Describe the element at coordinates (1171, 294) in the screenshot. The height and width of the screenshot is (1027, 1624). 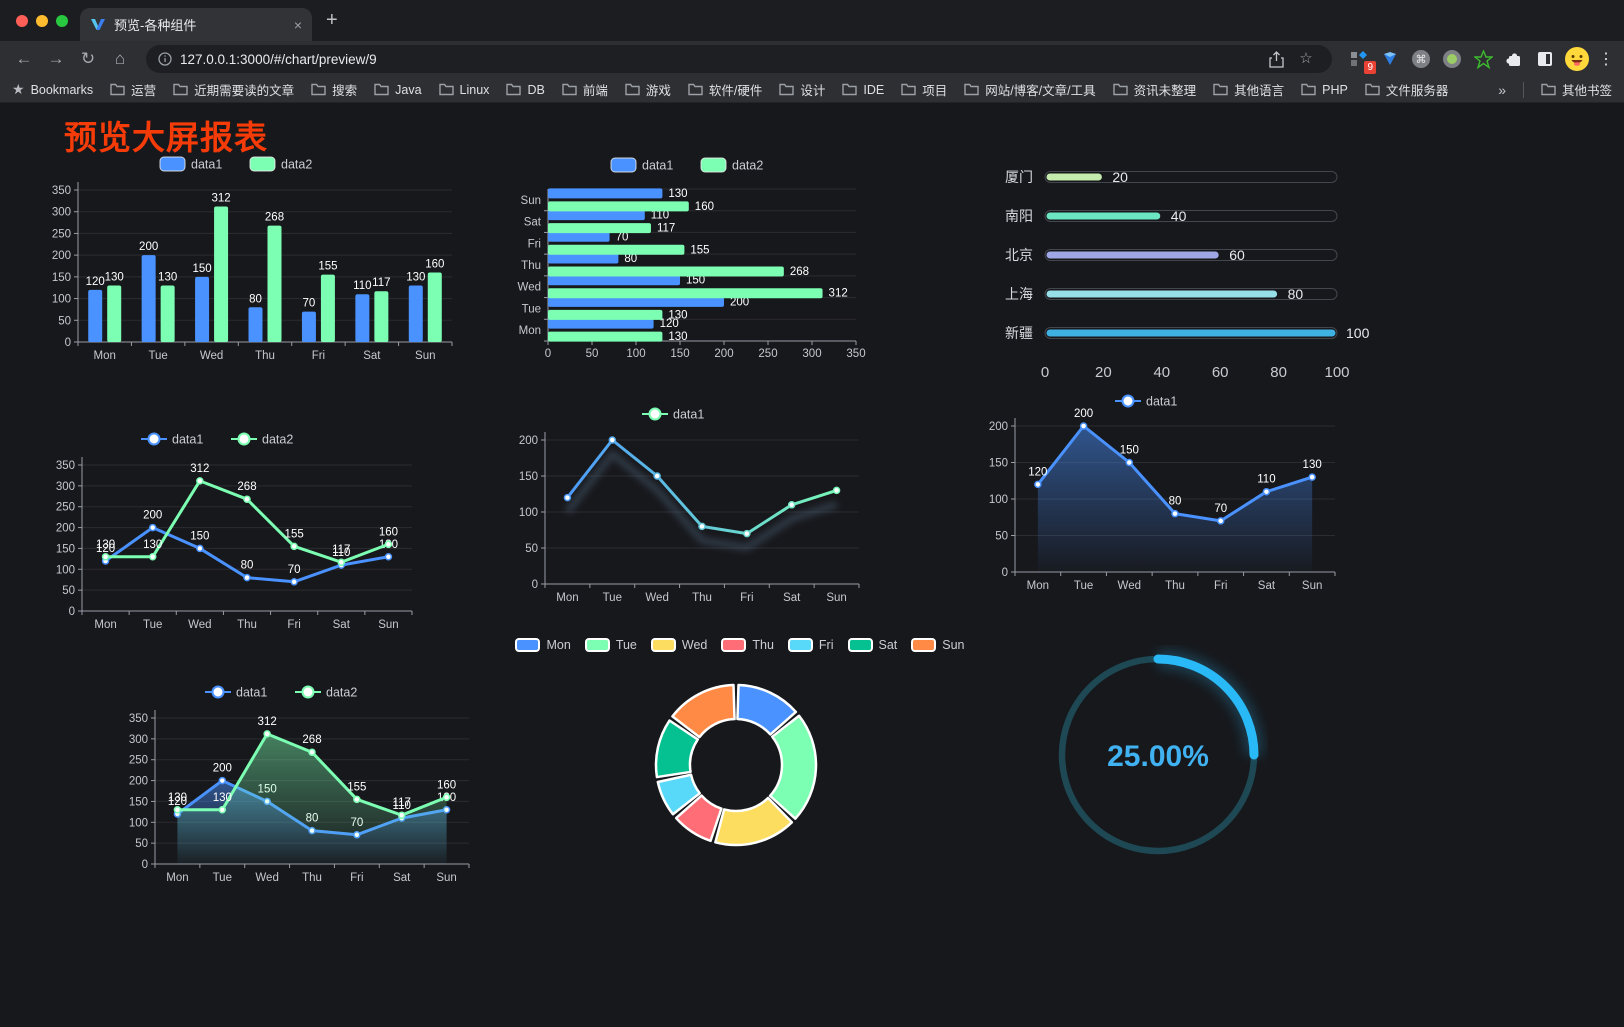
I see `progress-row-上海: 上海 80` at that location.